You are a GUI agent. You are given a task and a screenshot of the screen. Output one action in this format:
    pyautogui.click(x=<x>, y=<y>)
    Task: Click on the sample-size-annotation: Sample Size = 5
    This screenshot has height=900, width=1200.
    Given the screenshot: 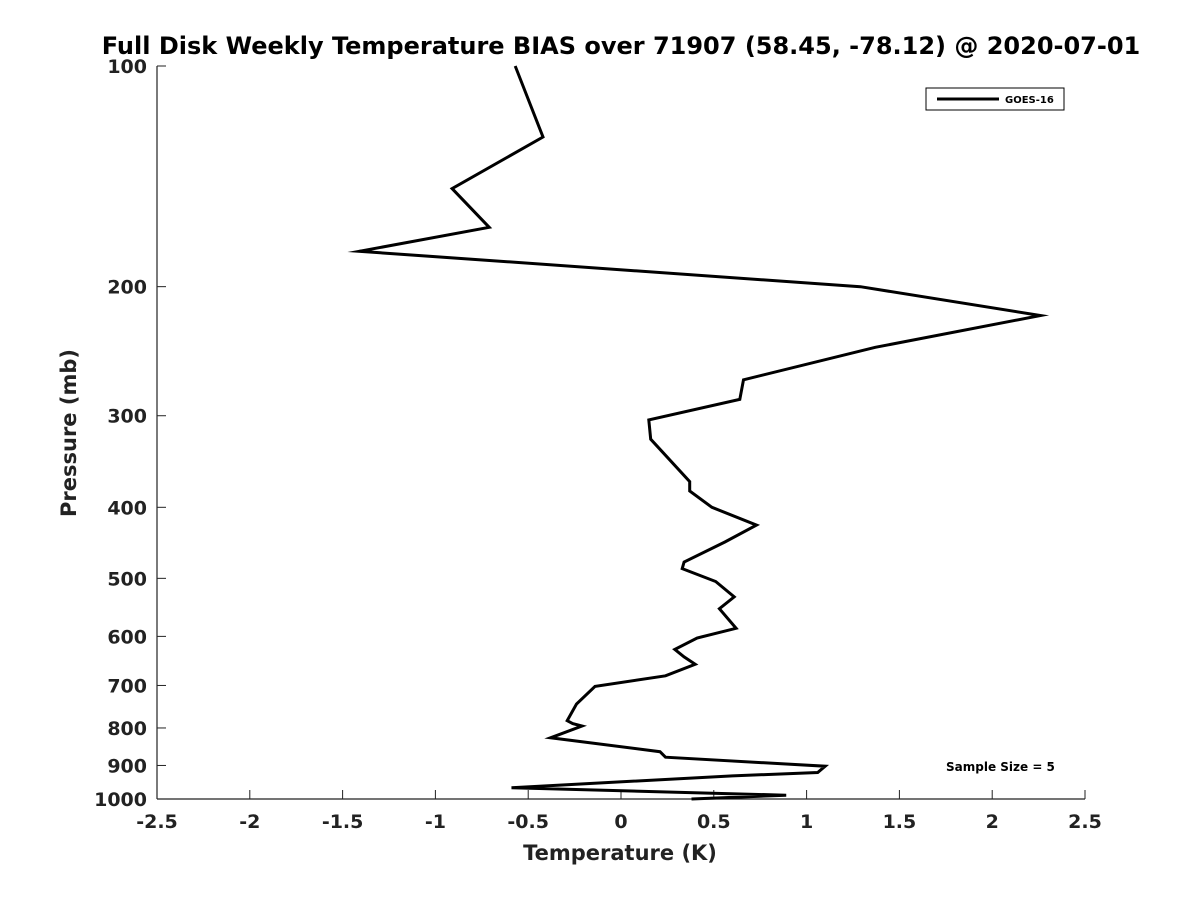 What is the action you would take?
    pyautogui.click(x=1000, y=767)
    